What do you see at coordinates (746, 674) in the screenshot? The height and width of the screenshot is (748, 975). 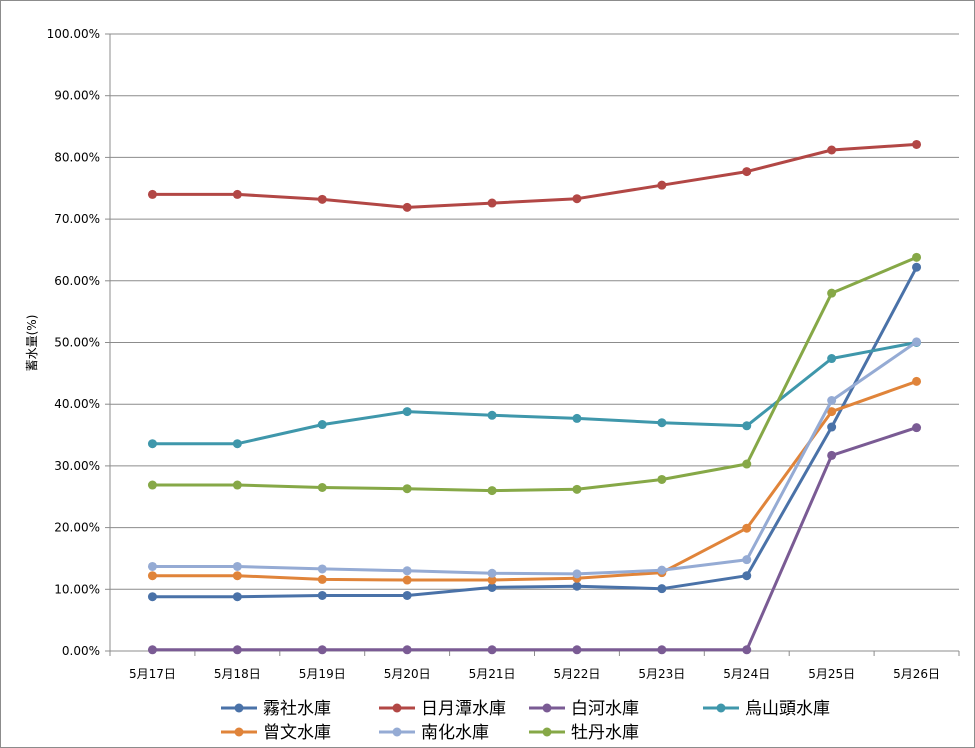 I see `x-tick-label: 5月24日` at bounding box center [746, 674].